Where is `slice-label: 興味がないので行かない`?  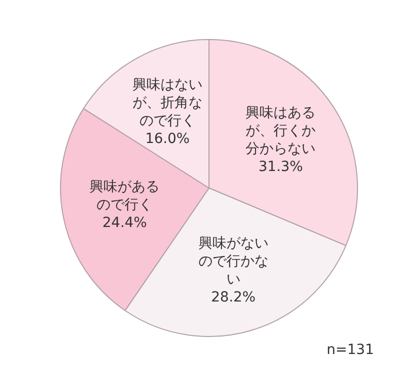 slice-label: 興味がないので行かない is located at coordinates (233, 261).